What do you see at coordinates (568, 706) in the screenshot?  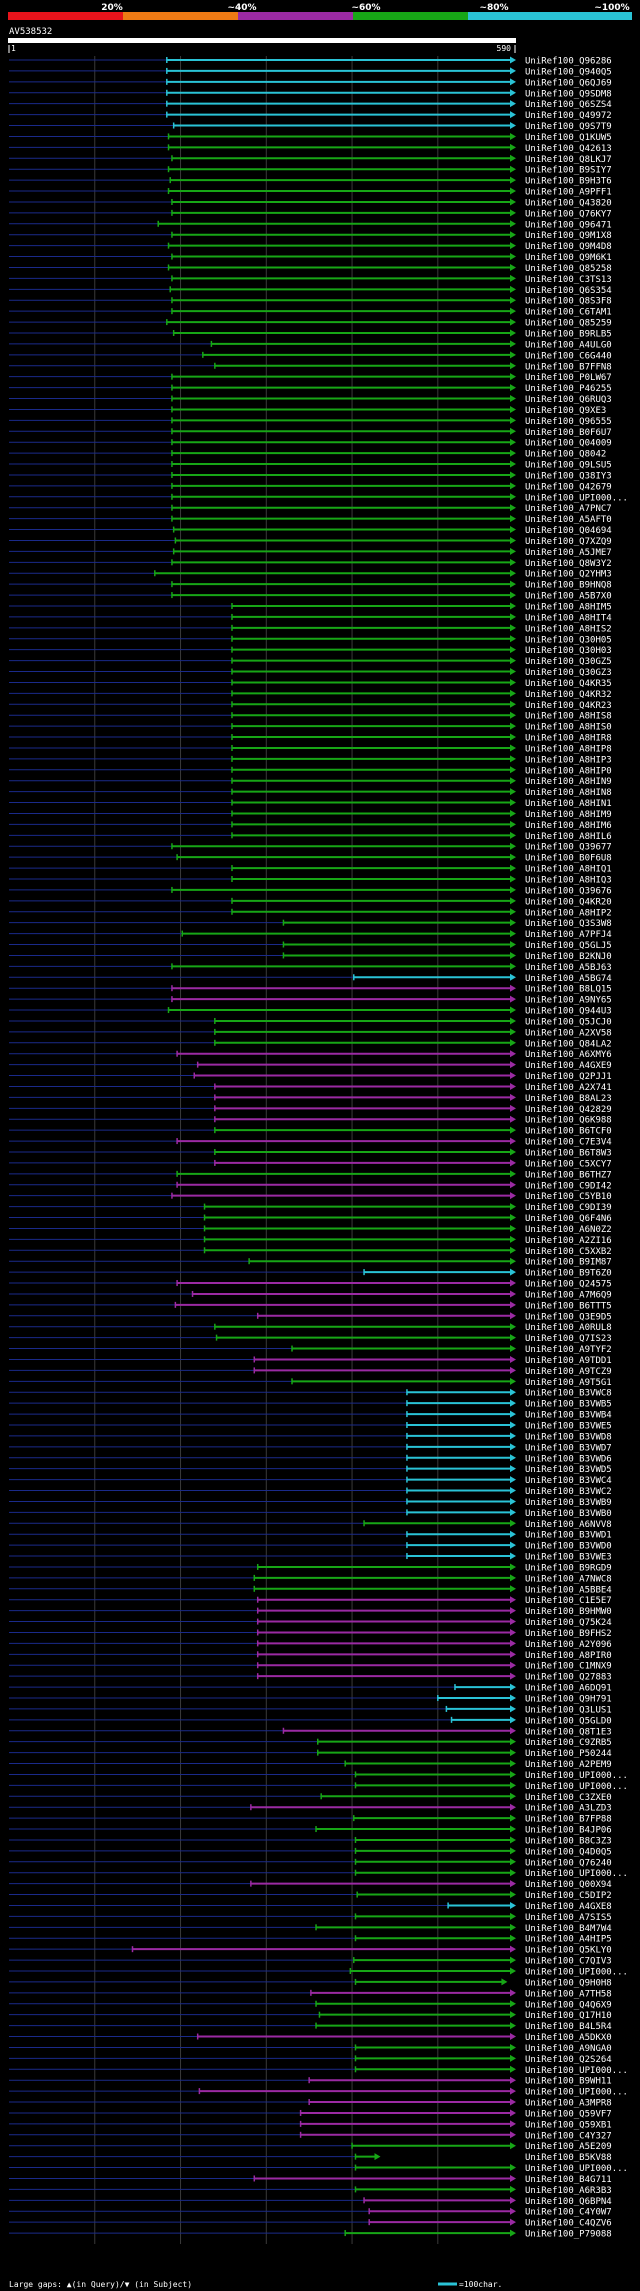 I see `hit-label: UniRef100_Q4KR23` at bounding box center [568, 706].